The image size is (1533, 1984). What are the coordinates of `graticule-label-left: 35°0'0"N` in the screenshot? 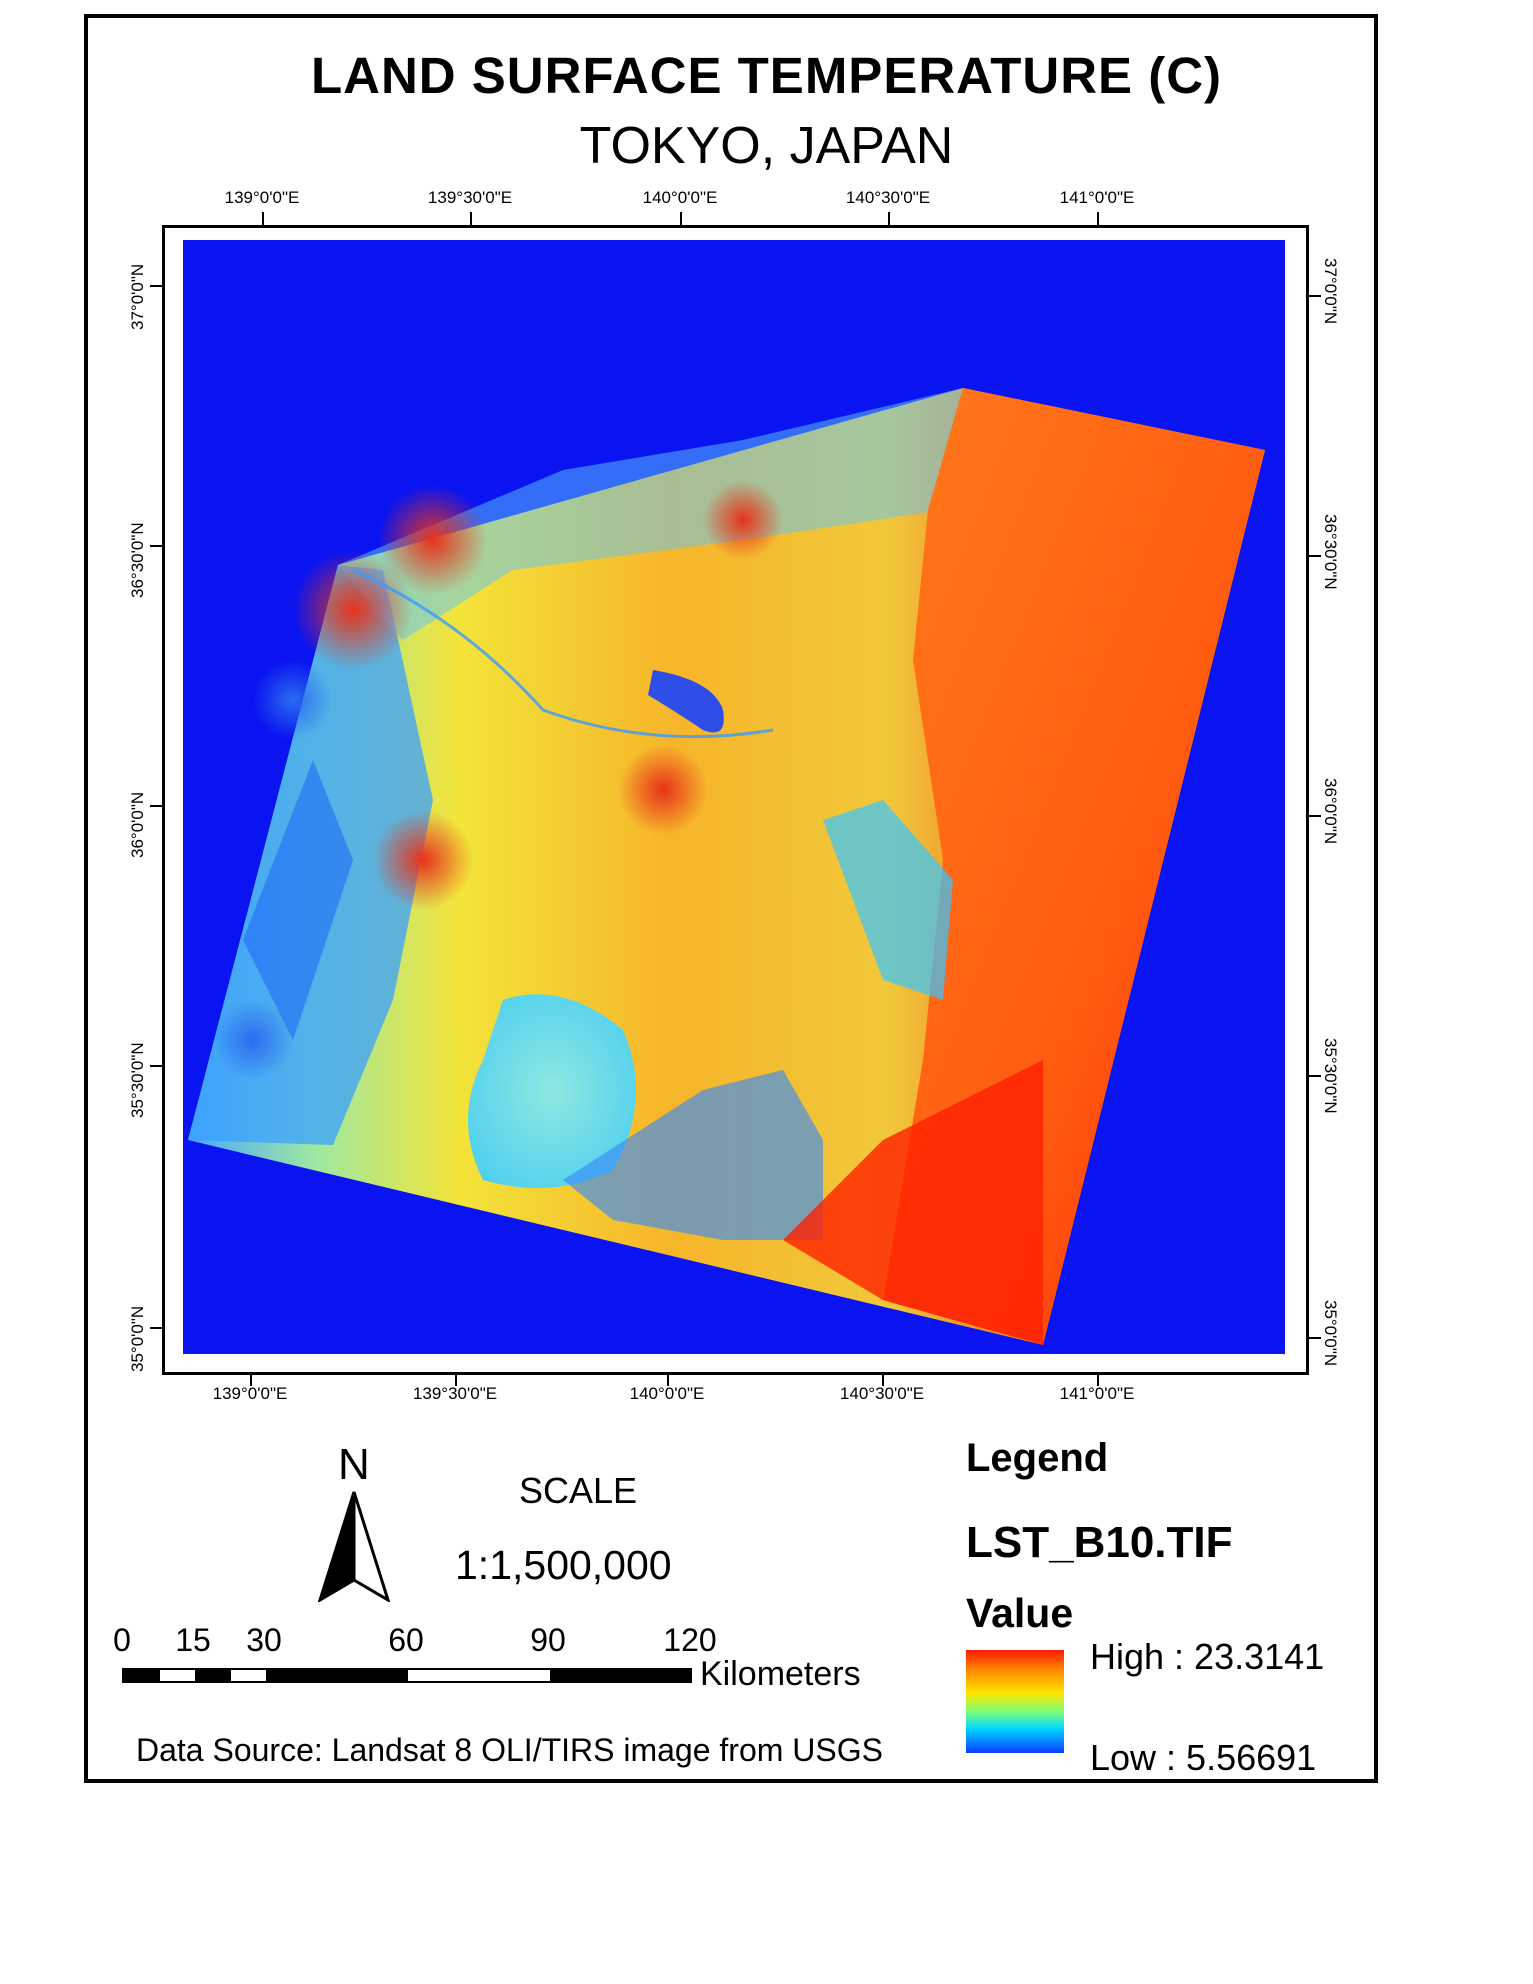 It's located at (137, 1338).